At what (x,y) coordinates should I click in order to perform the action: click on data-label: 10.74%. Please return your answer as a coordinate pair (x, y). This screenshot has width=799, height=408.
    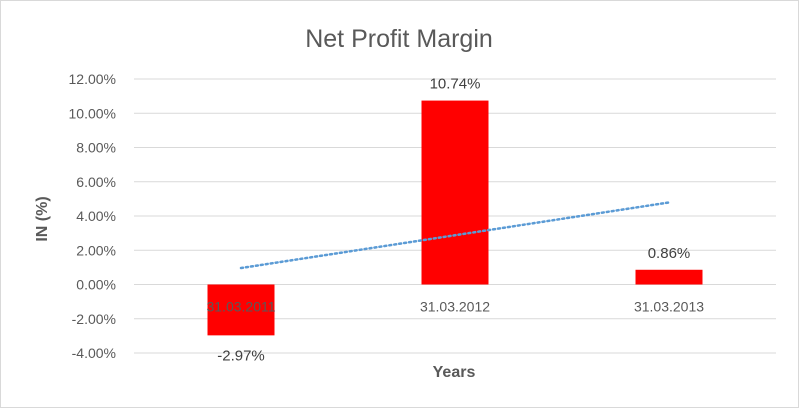
    Looking at the image, I should click on (455, 84).